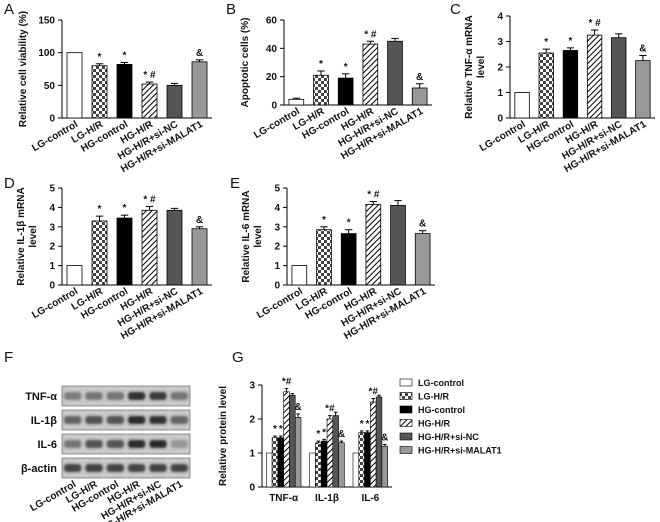  I want to click on y-tick-label: 5, so click(52, 189).